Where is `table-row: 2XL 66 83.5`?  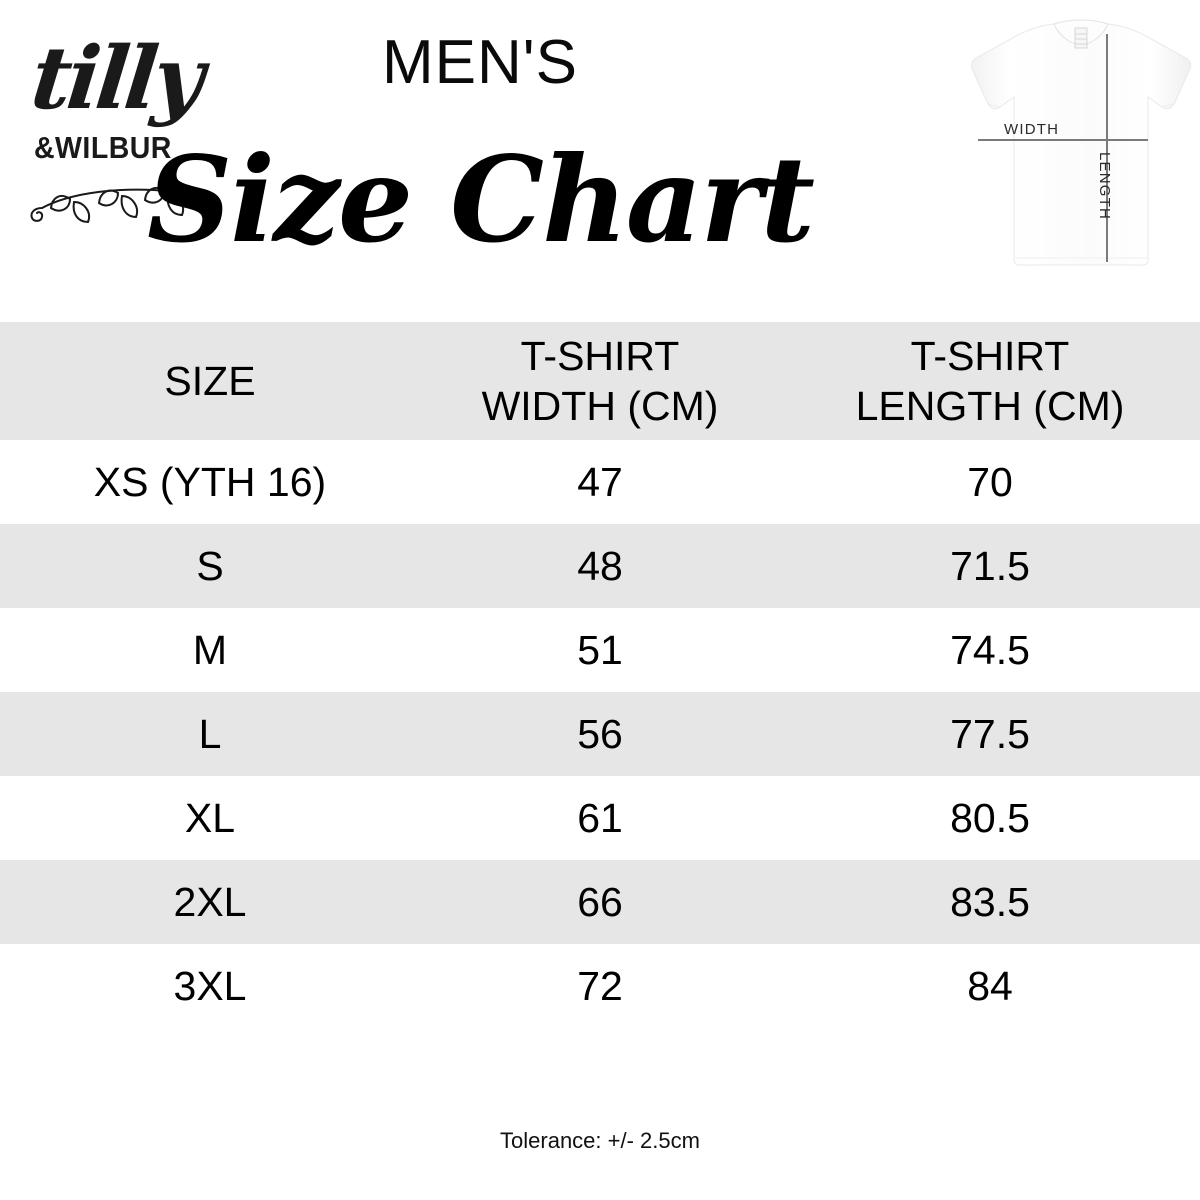 table-row: 2XL 66 83.5 is located at coordinates (600, 902).